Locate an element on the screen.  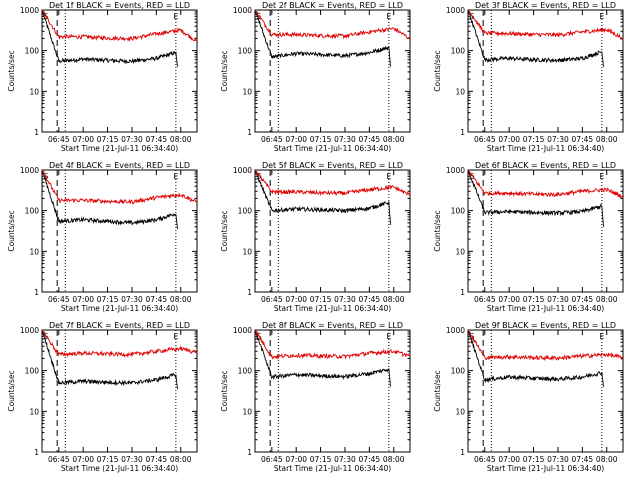
panel-title: Det 5f BLACK = Events, RED = LLD is located at coordinates (332, 165).